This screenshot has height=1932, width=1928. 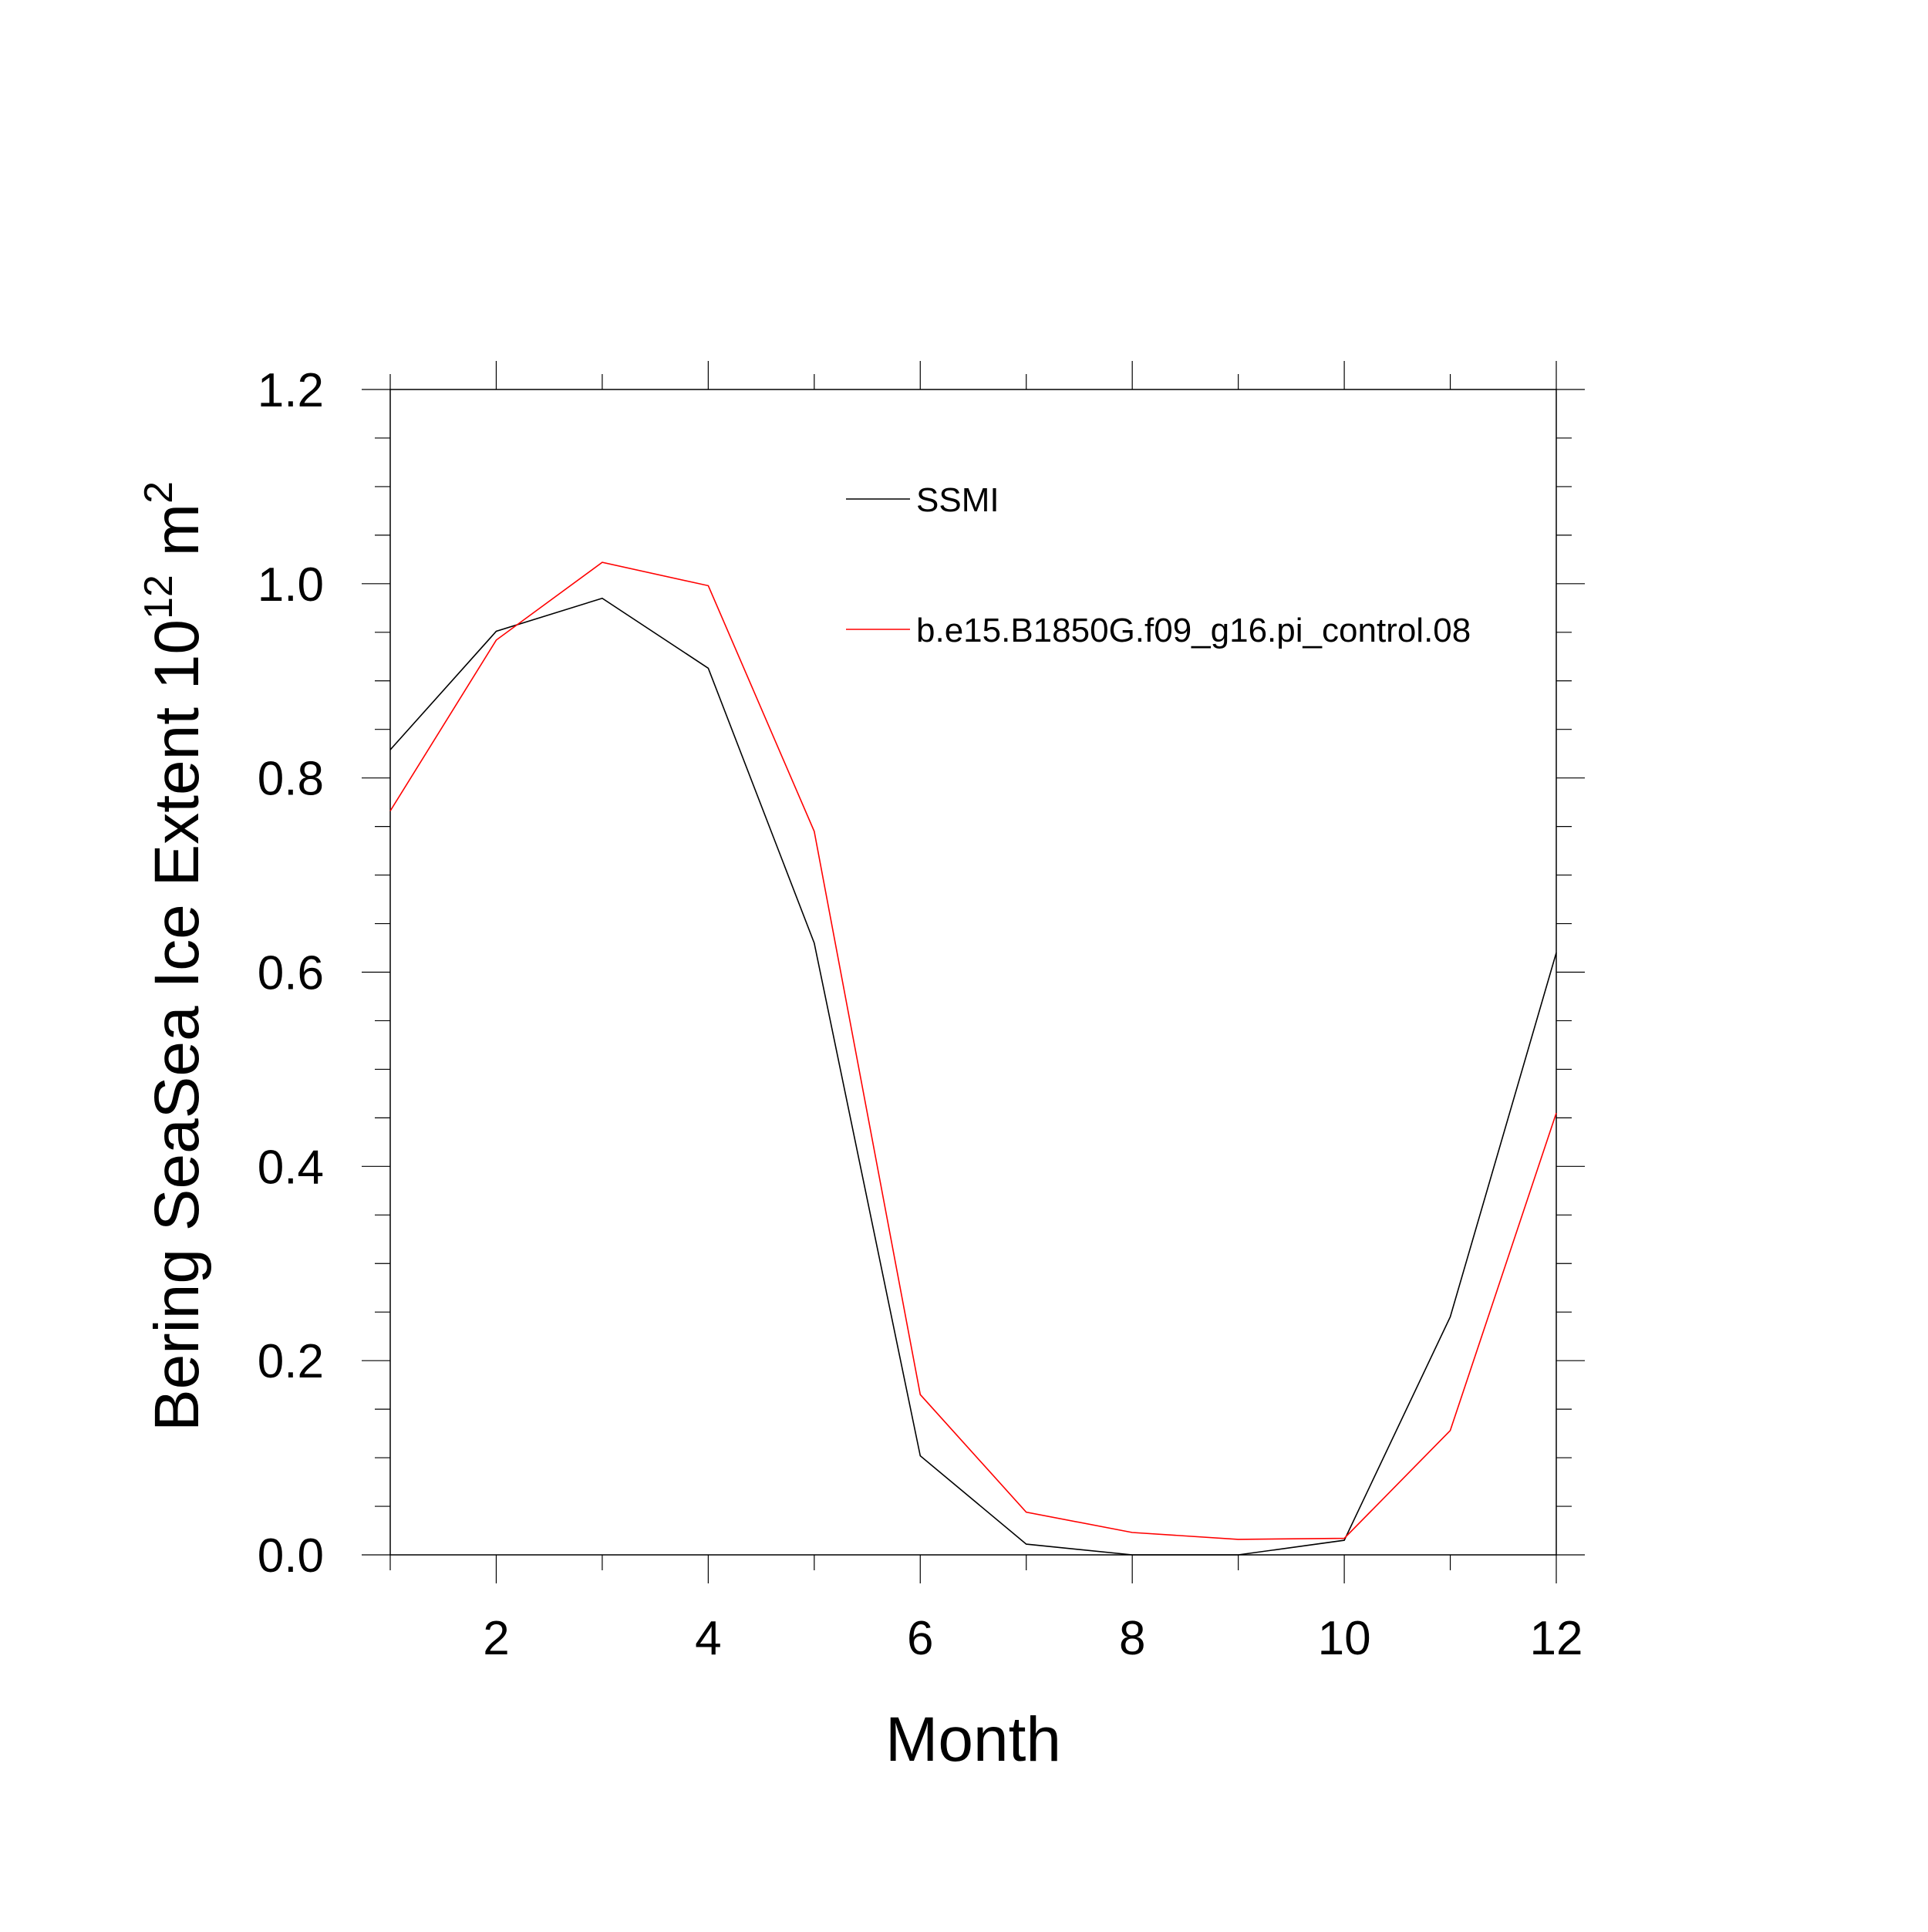 What do you see at coordinates (177, 530) in the screenshot?
I see `y-axis-title-unit: m` at bounding box center [177, 530].